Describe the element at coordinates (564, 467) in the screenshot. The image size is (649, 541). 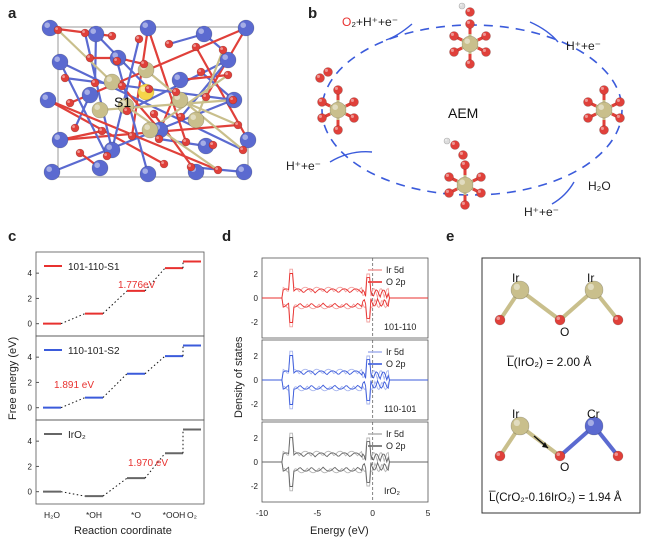
I see `e-bot-o-label: O` at that location.